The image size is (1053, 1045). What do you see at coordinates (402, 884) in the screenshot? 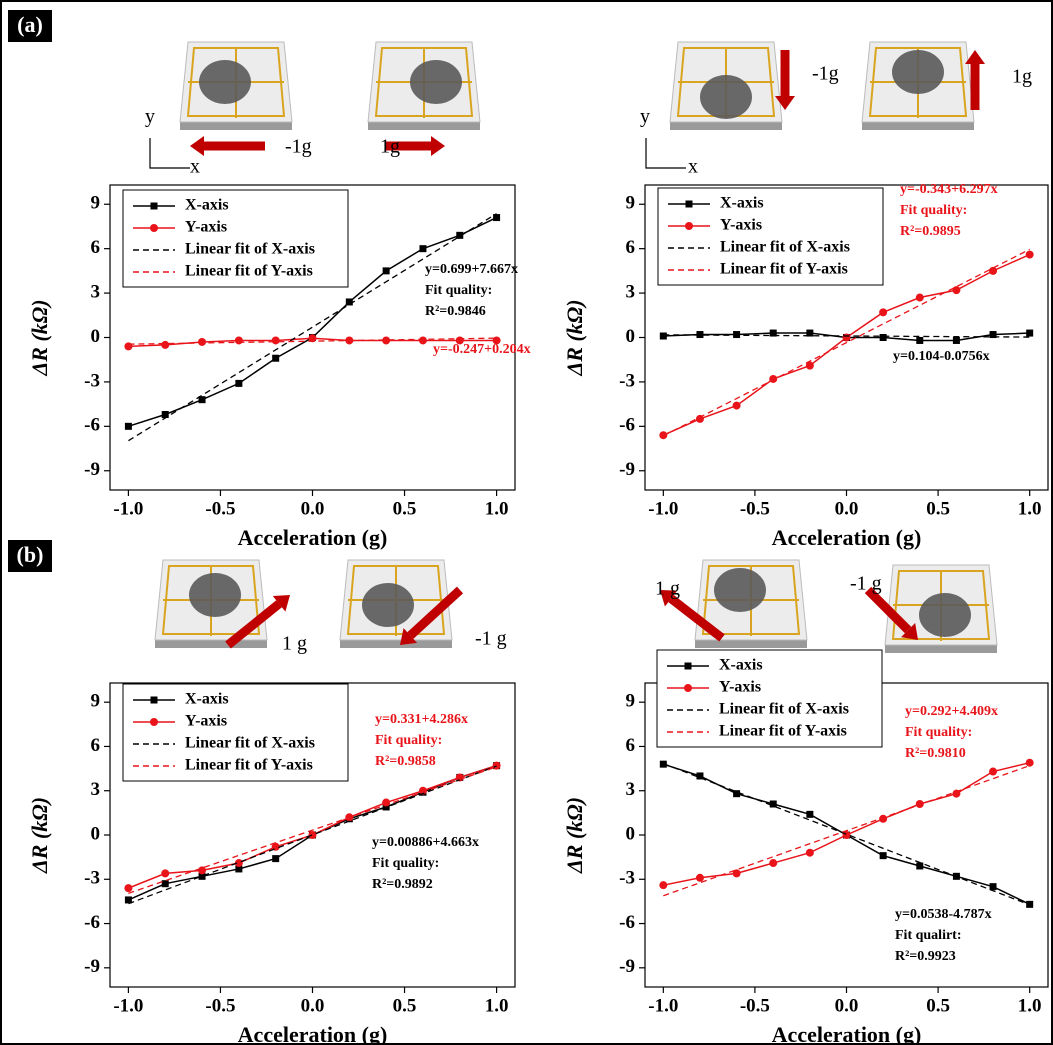
I see `fit-annotation: R²=0.9892` at bounding box center [402, 884].